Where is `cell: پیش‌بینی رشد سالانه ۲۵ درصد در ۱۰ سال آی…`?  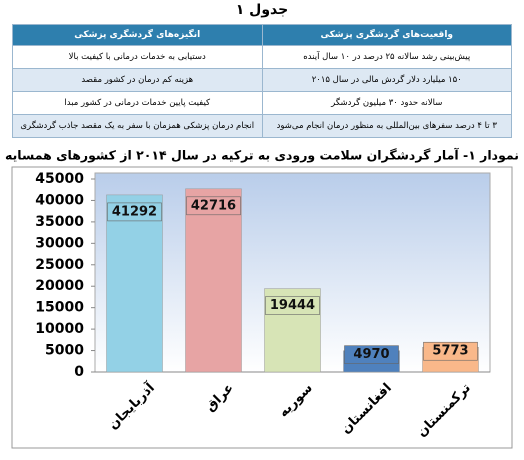 cell: پیش‌بینی رشد سالانه ۲۵ درصد در ۱۰ سال آی… is located at coordinates (386, 57).